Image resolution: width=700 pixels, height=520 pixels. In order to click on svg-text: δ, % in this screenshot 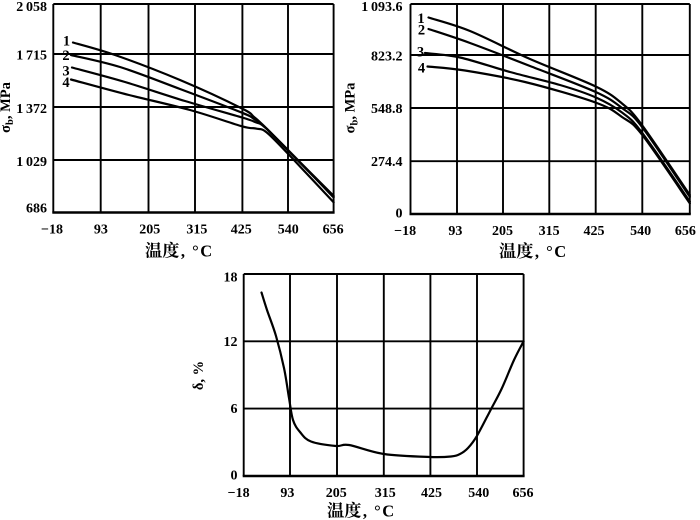, I will do `click(199, 375)`.